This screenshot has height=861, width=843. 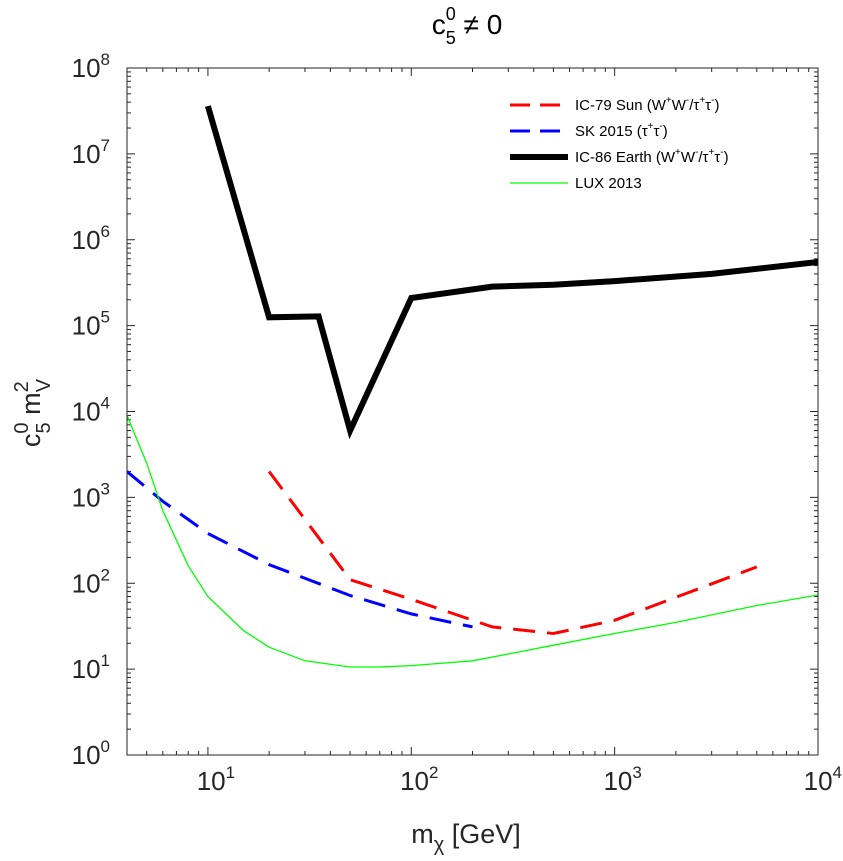 What do you see at coordinates (608, 183) in the screenshot?
I see `legend-entry-label: LUX 2013` at bounding box center [608, 183].